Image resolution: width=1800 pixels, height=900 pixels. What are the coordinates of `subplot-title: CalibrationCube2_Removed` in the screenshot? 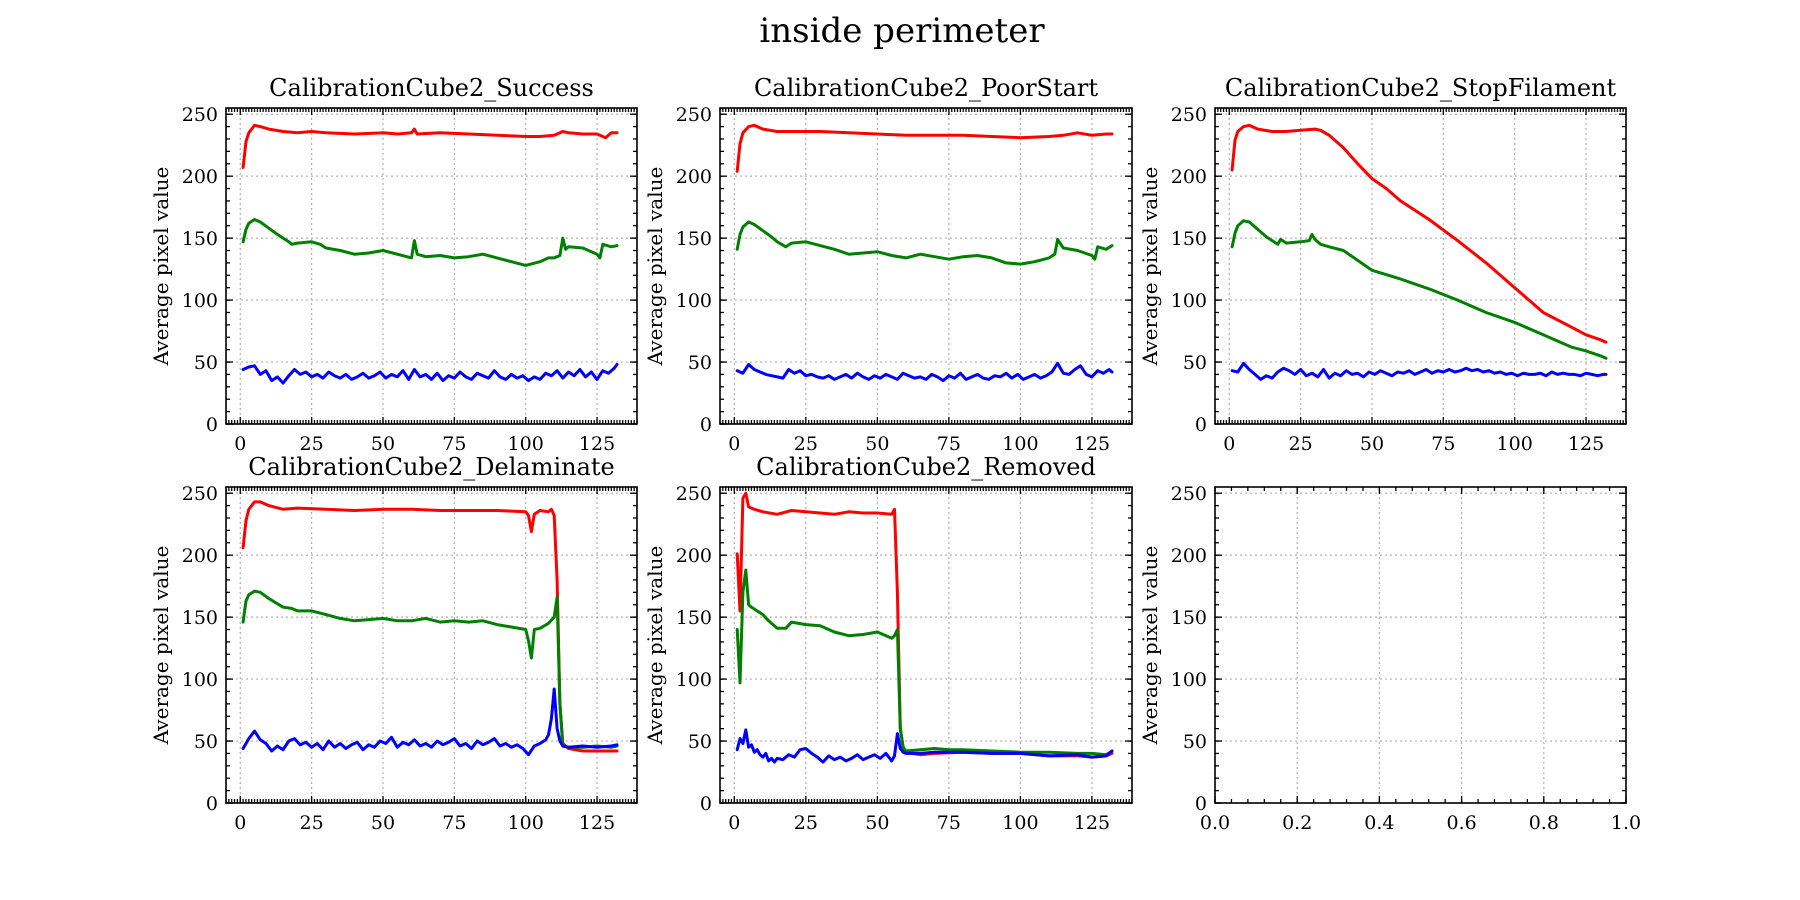 It's located at (926, 467).